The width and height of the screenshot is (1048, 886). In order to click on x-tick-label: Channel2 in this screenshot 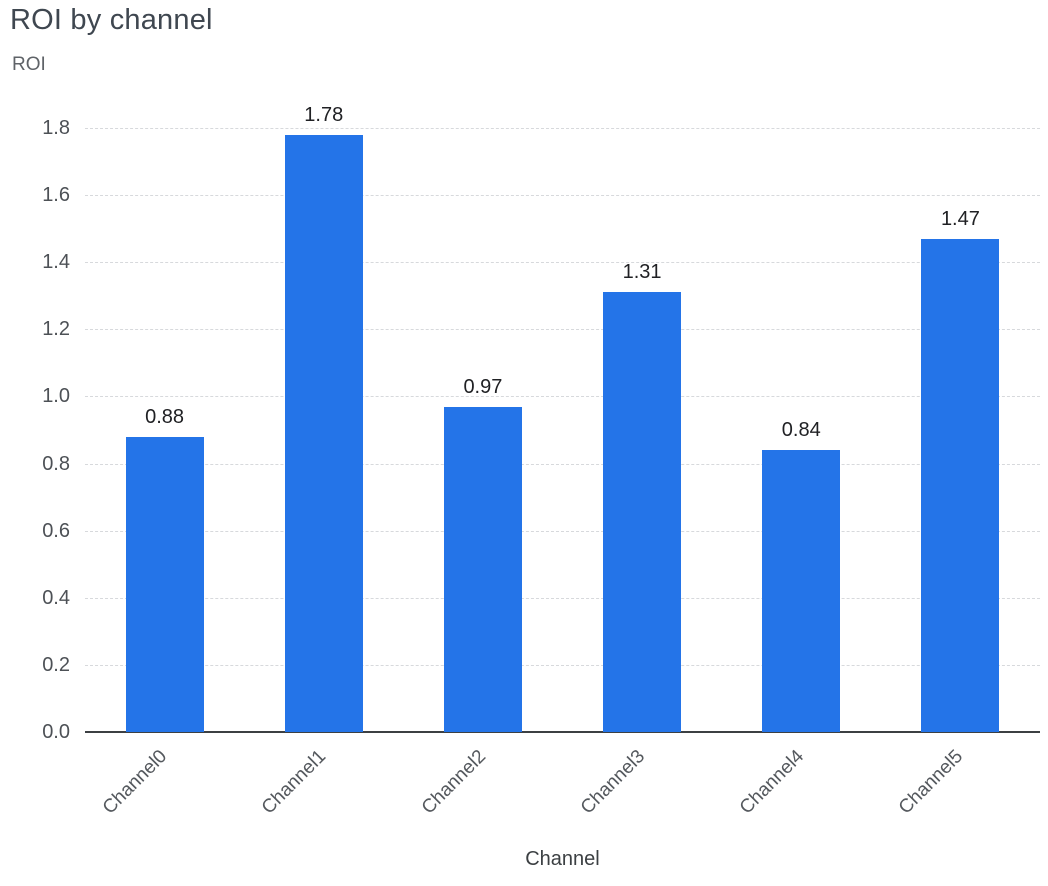, I will do `click(453, 782)`.